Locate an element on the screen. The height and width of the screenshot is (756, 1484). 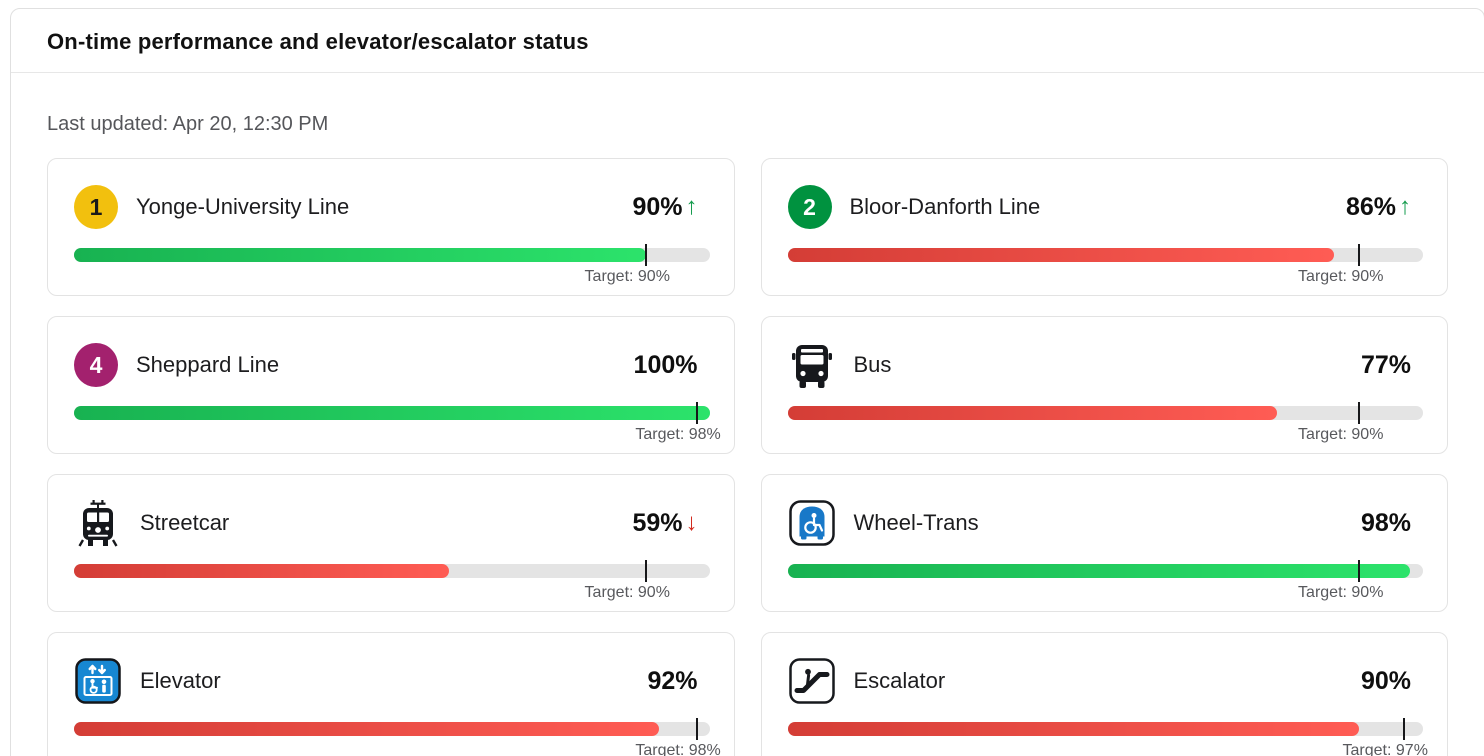
card-header-row: 2 Bloor-Danforth Line 86% ↑ is located at coordinates (1105, 207).